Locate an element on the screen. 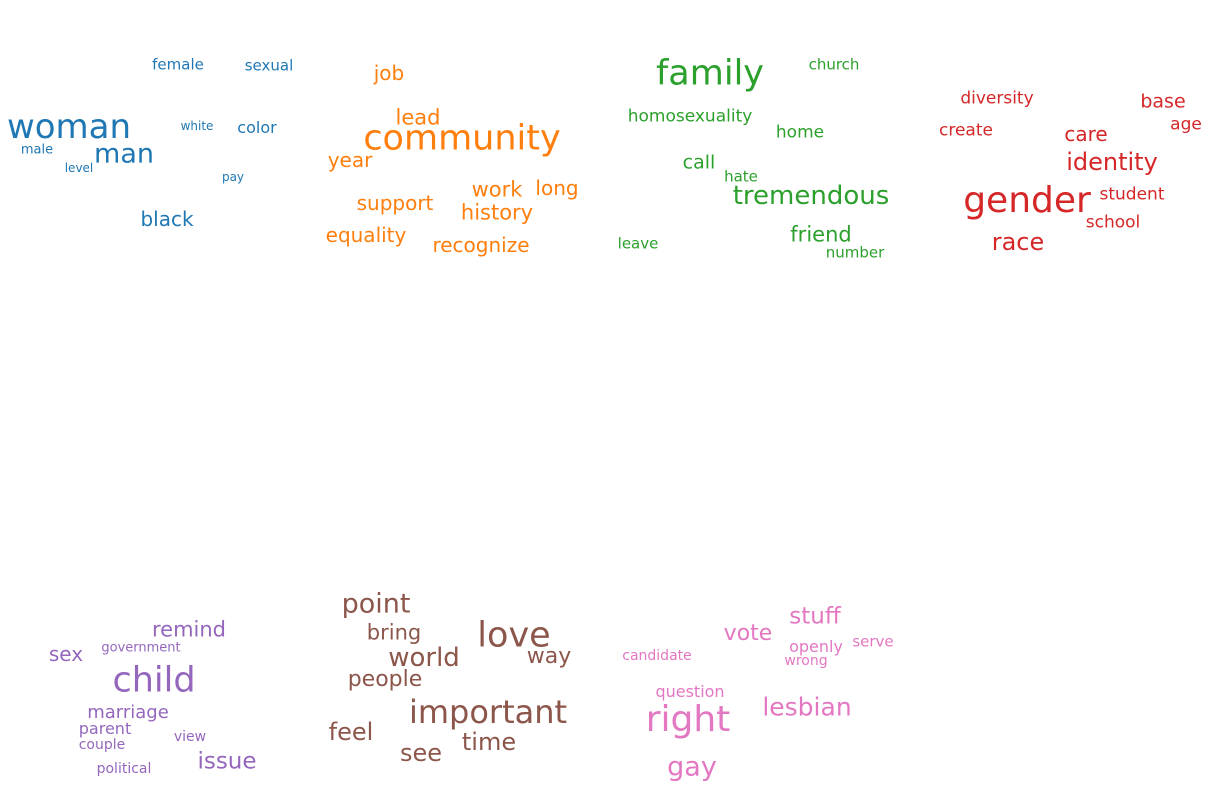 The image size is (1218, 811). cloud-word-important: important is located at coordinates (488, 712).